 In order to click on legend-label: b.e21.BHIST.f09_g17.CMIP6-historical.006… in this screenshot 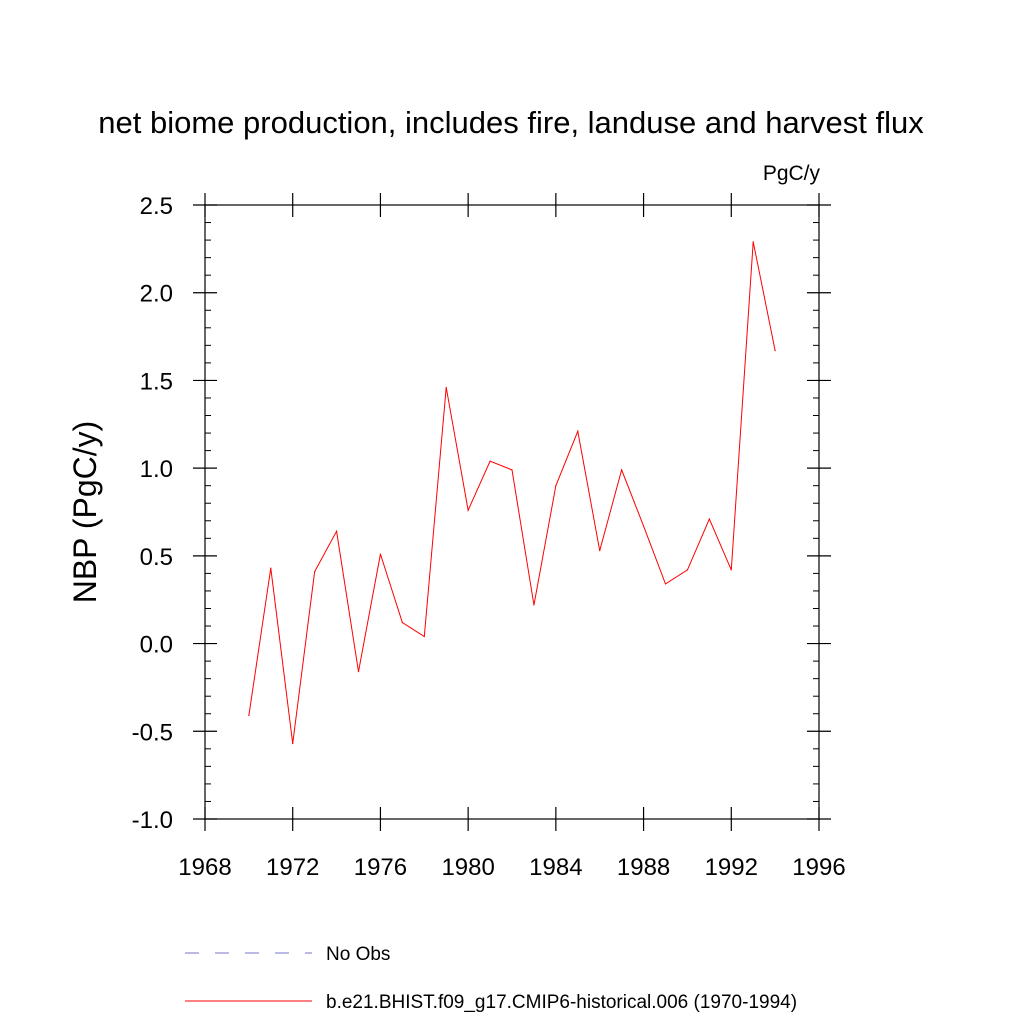, I will do `click(561, 1002)`.